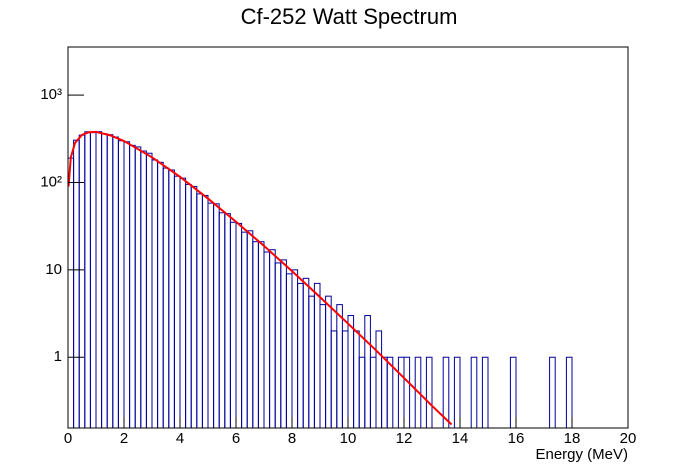  Describe the element at coordinates (516, 438) in the screenshot. I see `x-tick-label: 16` at that location.